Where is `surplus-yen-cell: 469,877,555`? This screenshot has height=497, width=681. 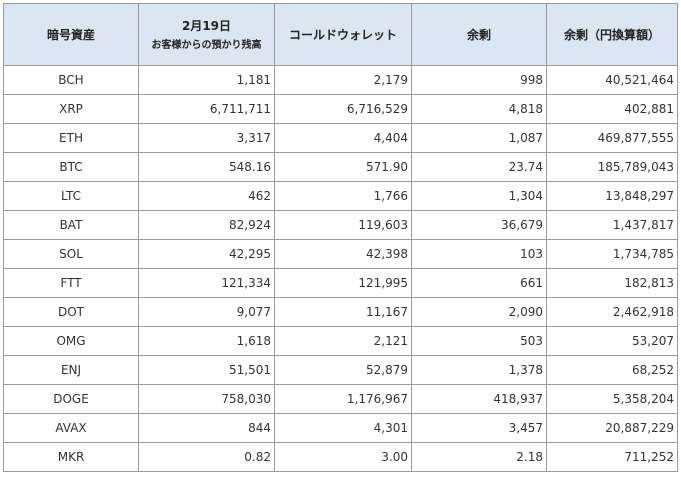 surplus-yen-cell: 469,877,555 is located at coordinates (612, 138).